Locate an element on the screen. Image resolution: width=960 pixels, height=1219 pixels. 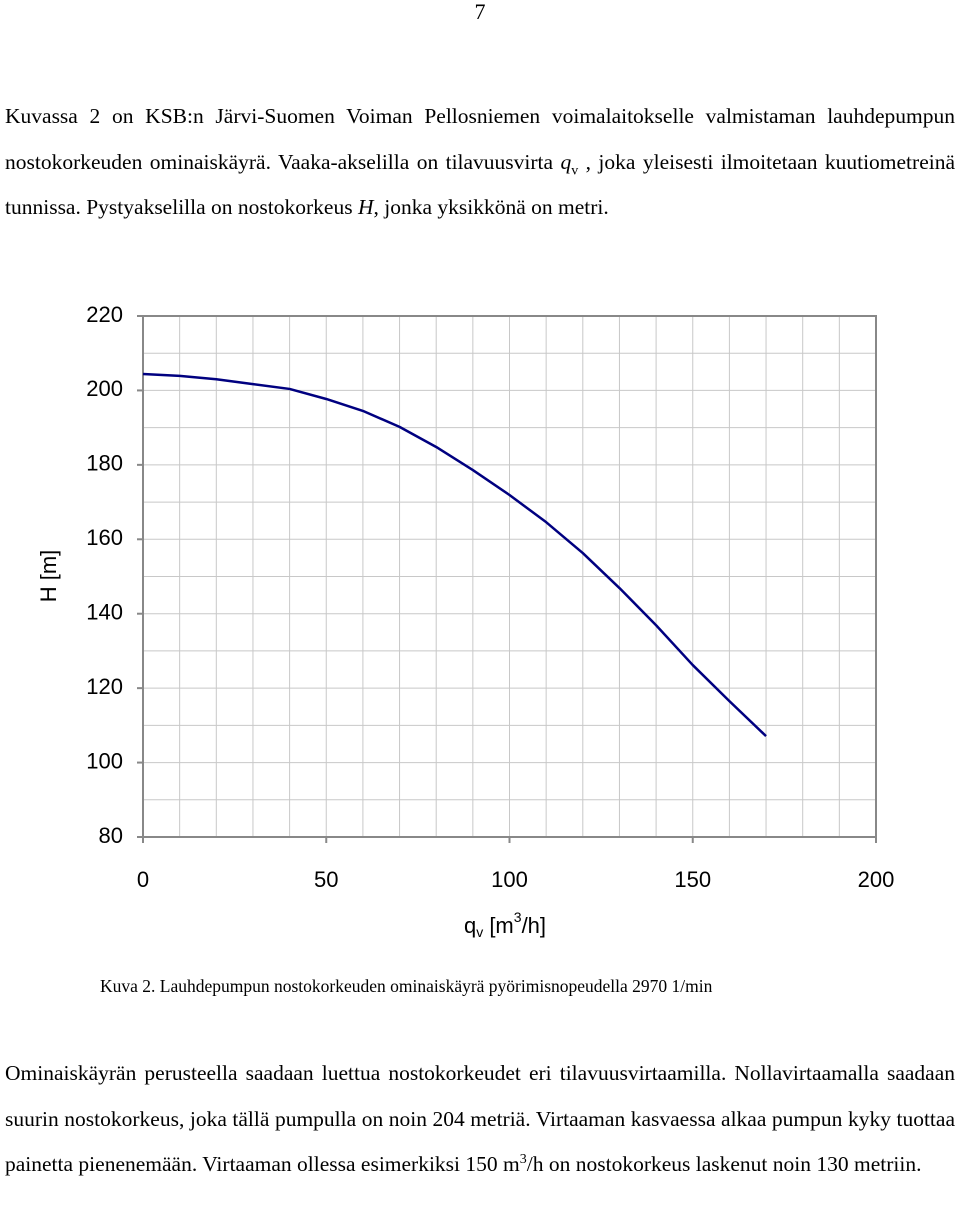
x-axis-label: qv [m3/h] is located at coordinates (505, 924).